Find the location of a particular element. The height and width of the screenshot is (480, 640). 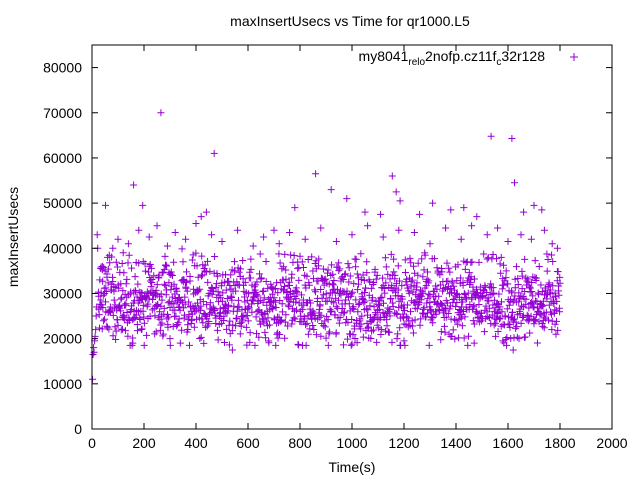

legend-text-part: 2nofp.cz11f is located at coordinates (460, 56).